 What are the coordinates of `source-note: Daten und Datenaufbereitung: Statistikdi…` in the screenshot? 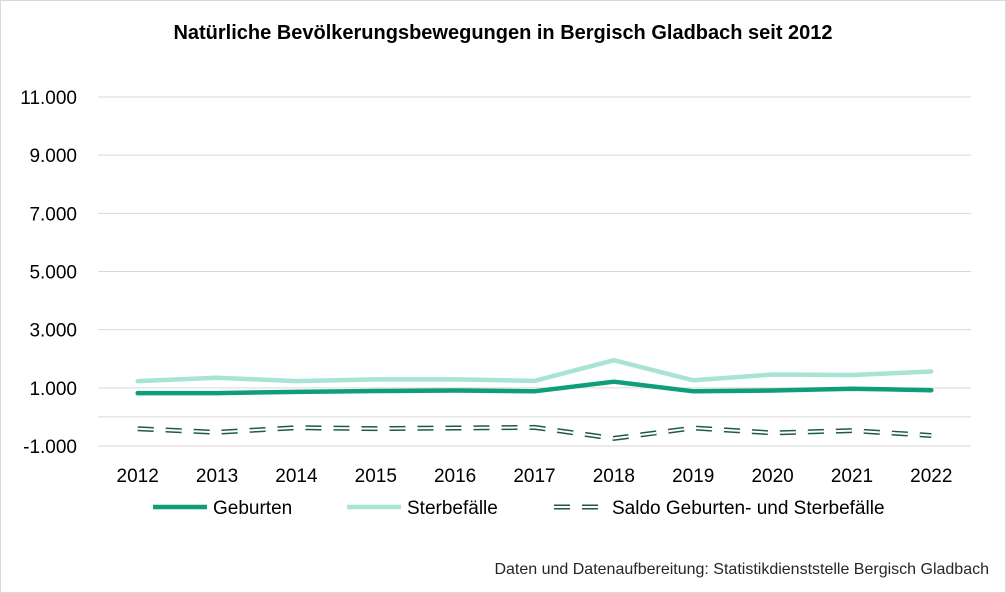 It's located at (741, 569).